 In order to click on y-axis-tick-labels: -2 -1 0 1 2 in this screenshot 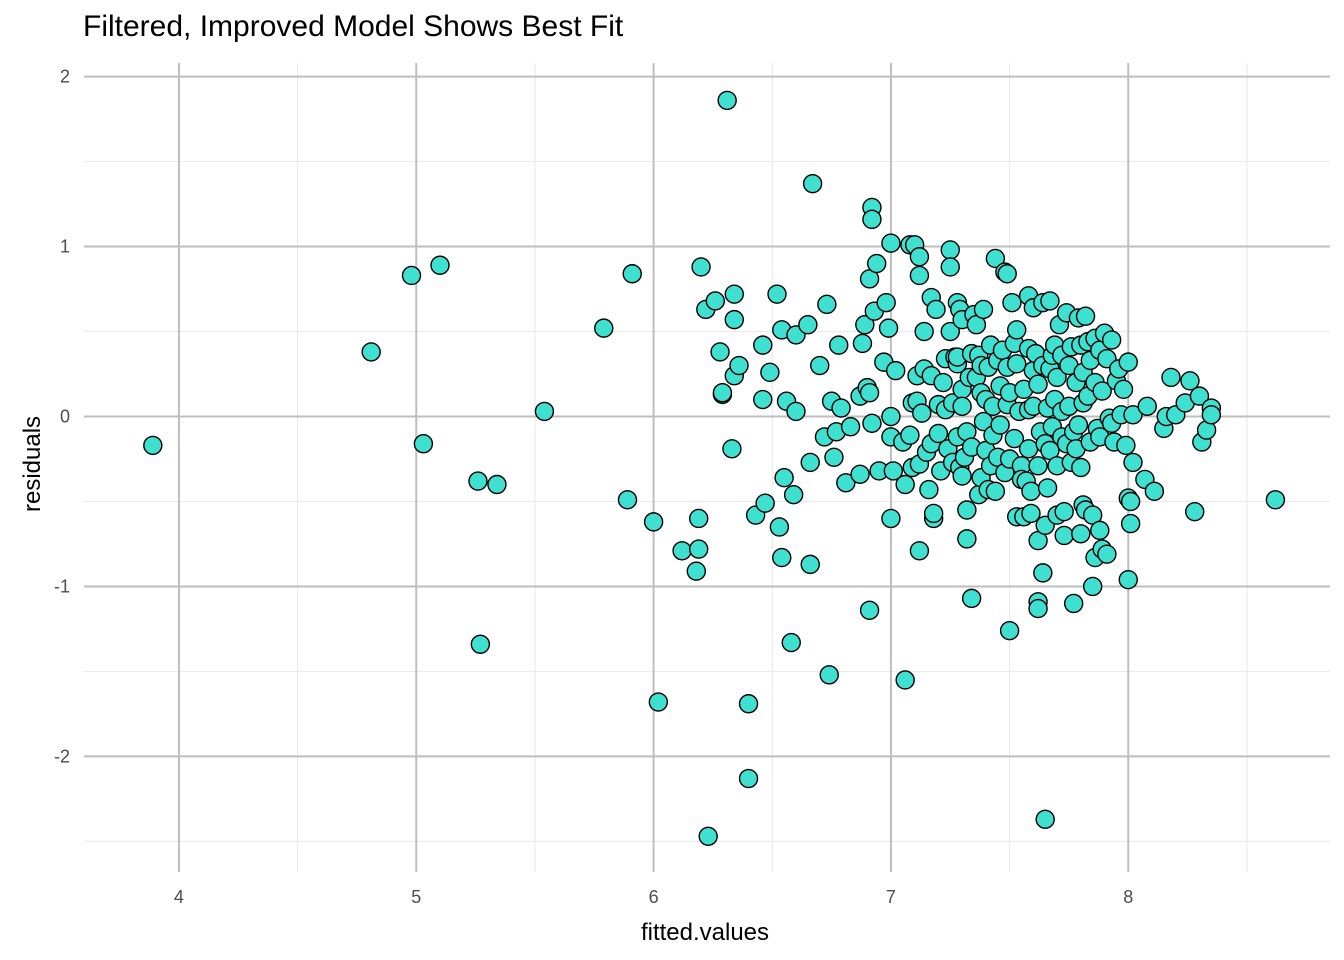, I will do `click(62, 417)`.